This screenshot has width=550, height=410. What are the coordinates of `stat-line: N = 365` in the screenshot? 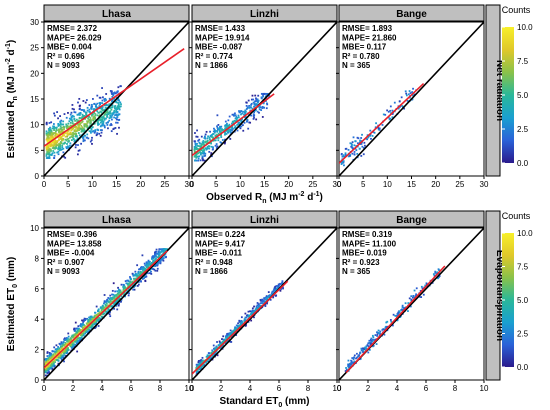 It's located at (356, 65).